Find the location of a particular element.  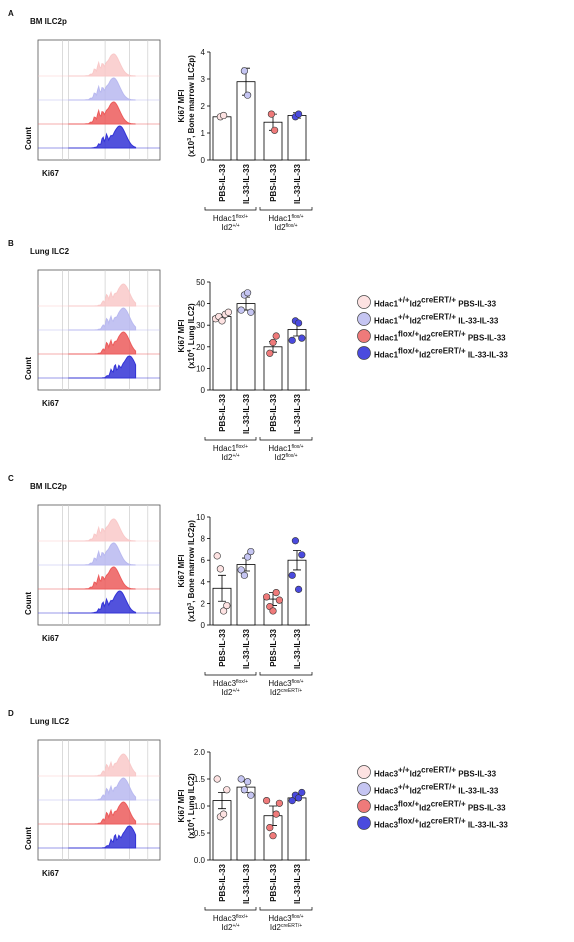

group-label-part: creERT/+ is located at coordinates (291, 691).